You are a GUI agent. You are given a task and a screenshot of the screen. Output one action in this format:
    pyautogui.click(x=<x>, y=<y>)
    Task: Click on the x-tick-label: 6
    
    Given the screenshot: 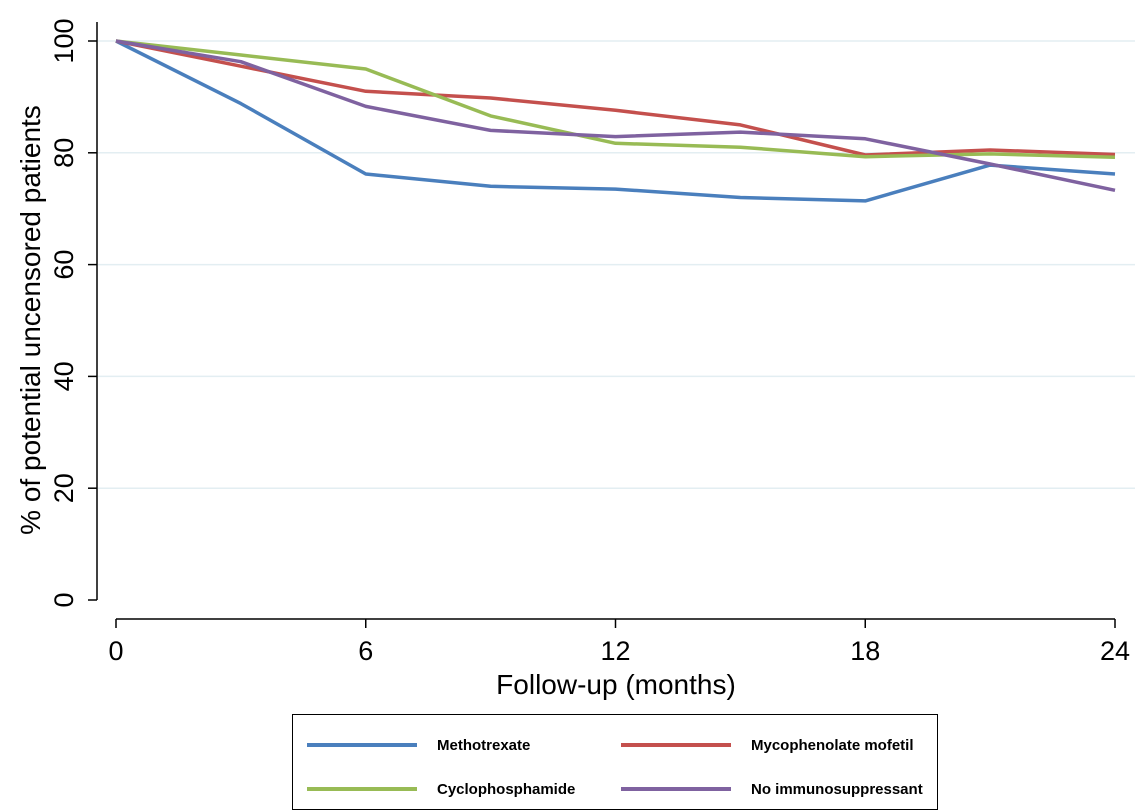 What is the action you would take?
    pyautogui.click(x=365, y=651)
    